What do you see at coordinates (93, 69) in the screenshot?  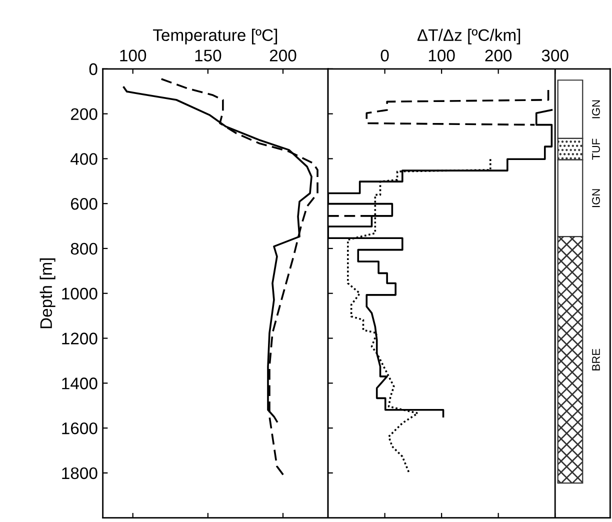 I see `y-tick-label: 0` at bounding box center [93, 69].